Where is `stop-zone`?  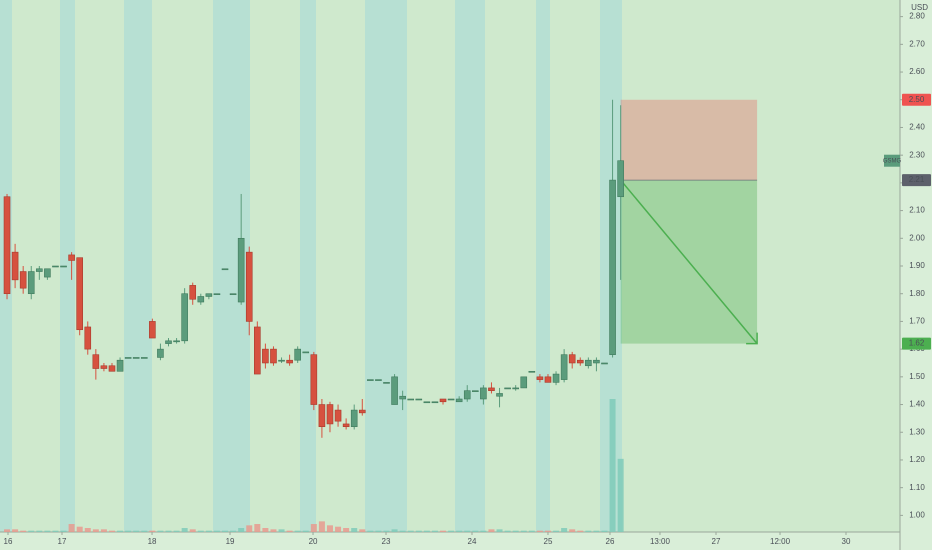 stop-zone is located at coordinates (689, 140).